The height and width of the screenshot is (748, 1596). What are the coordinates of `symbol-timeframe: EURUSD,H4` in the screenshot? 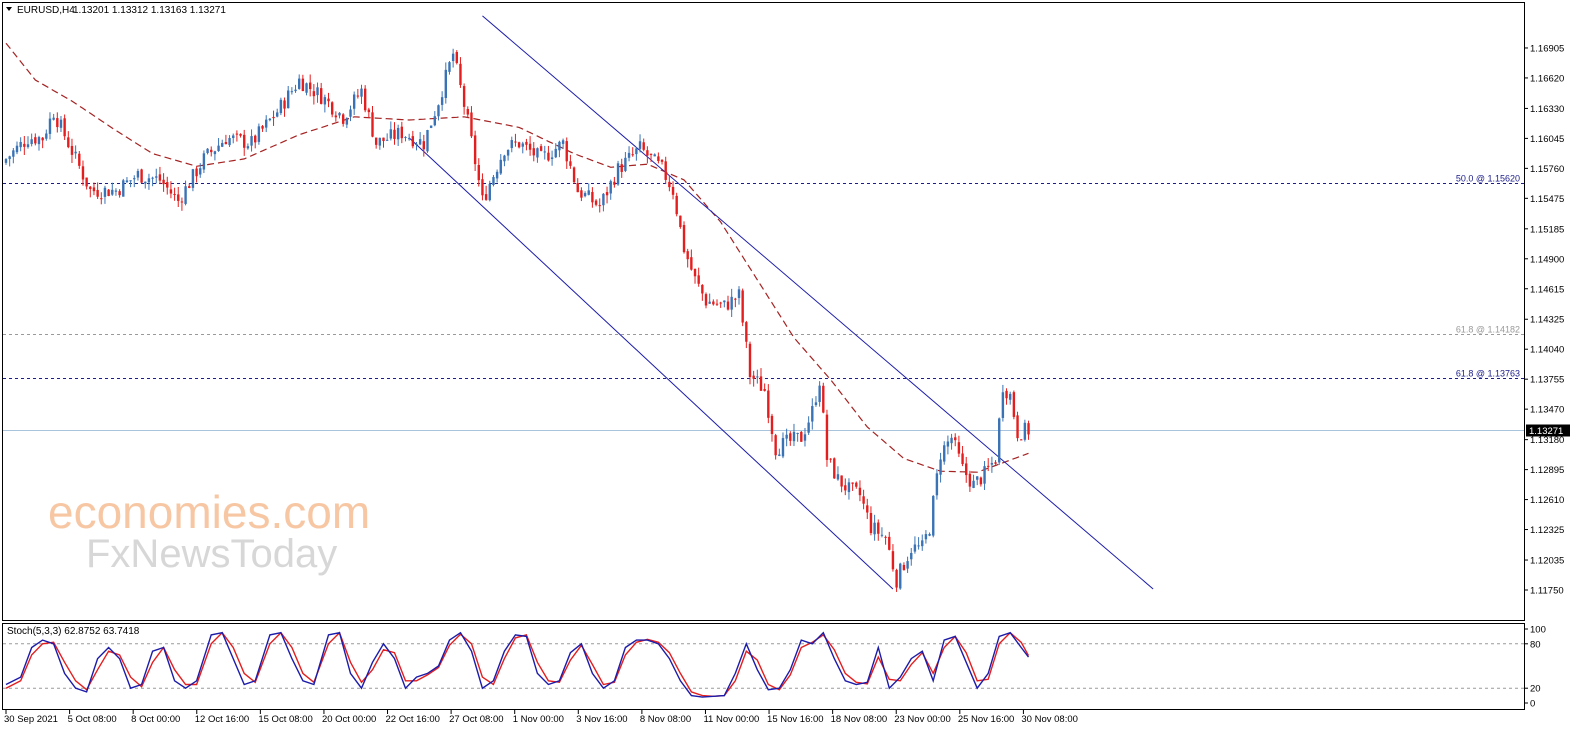 It's located at (46, 10).